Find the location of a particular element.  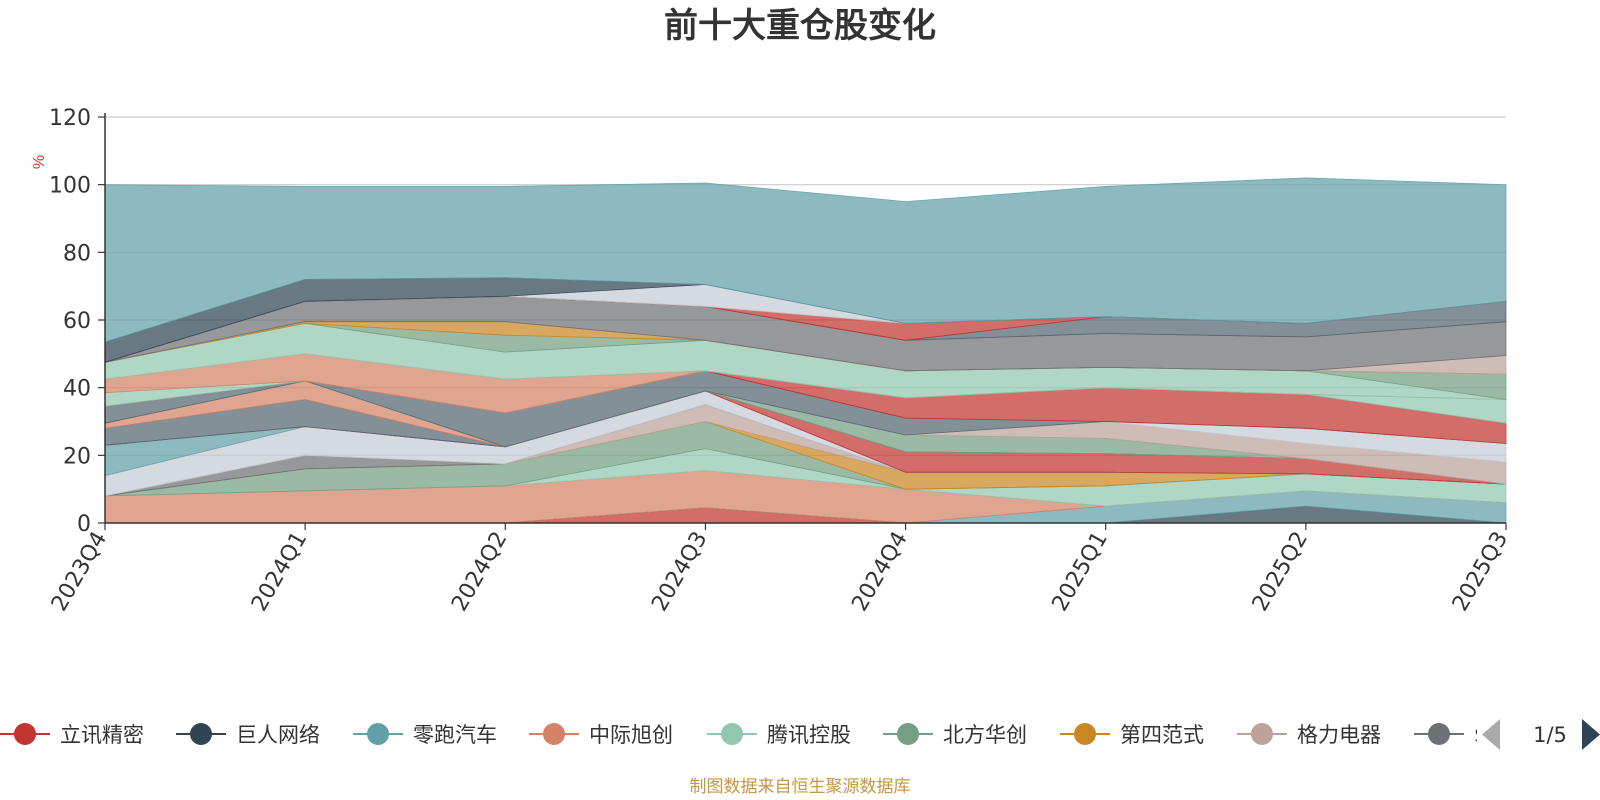

y-tick-label: 100 is located at coordinates (70, 186).